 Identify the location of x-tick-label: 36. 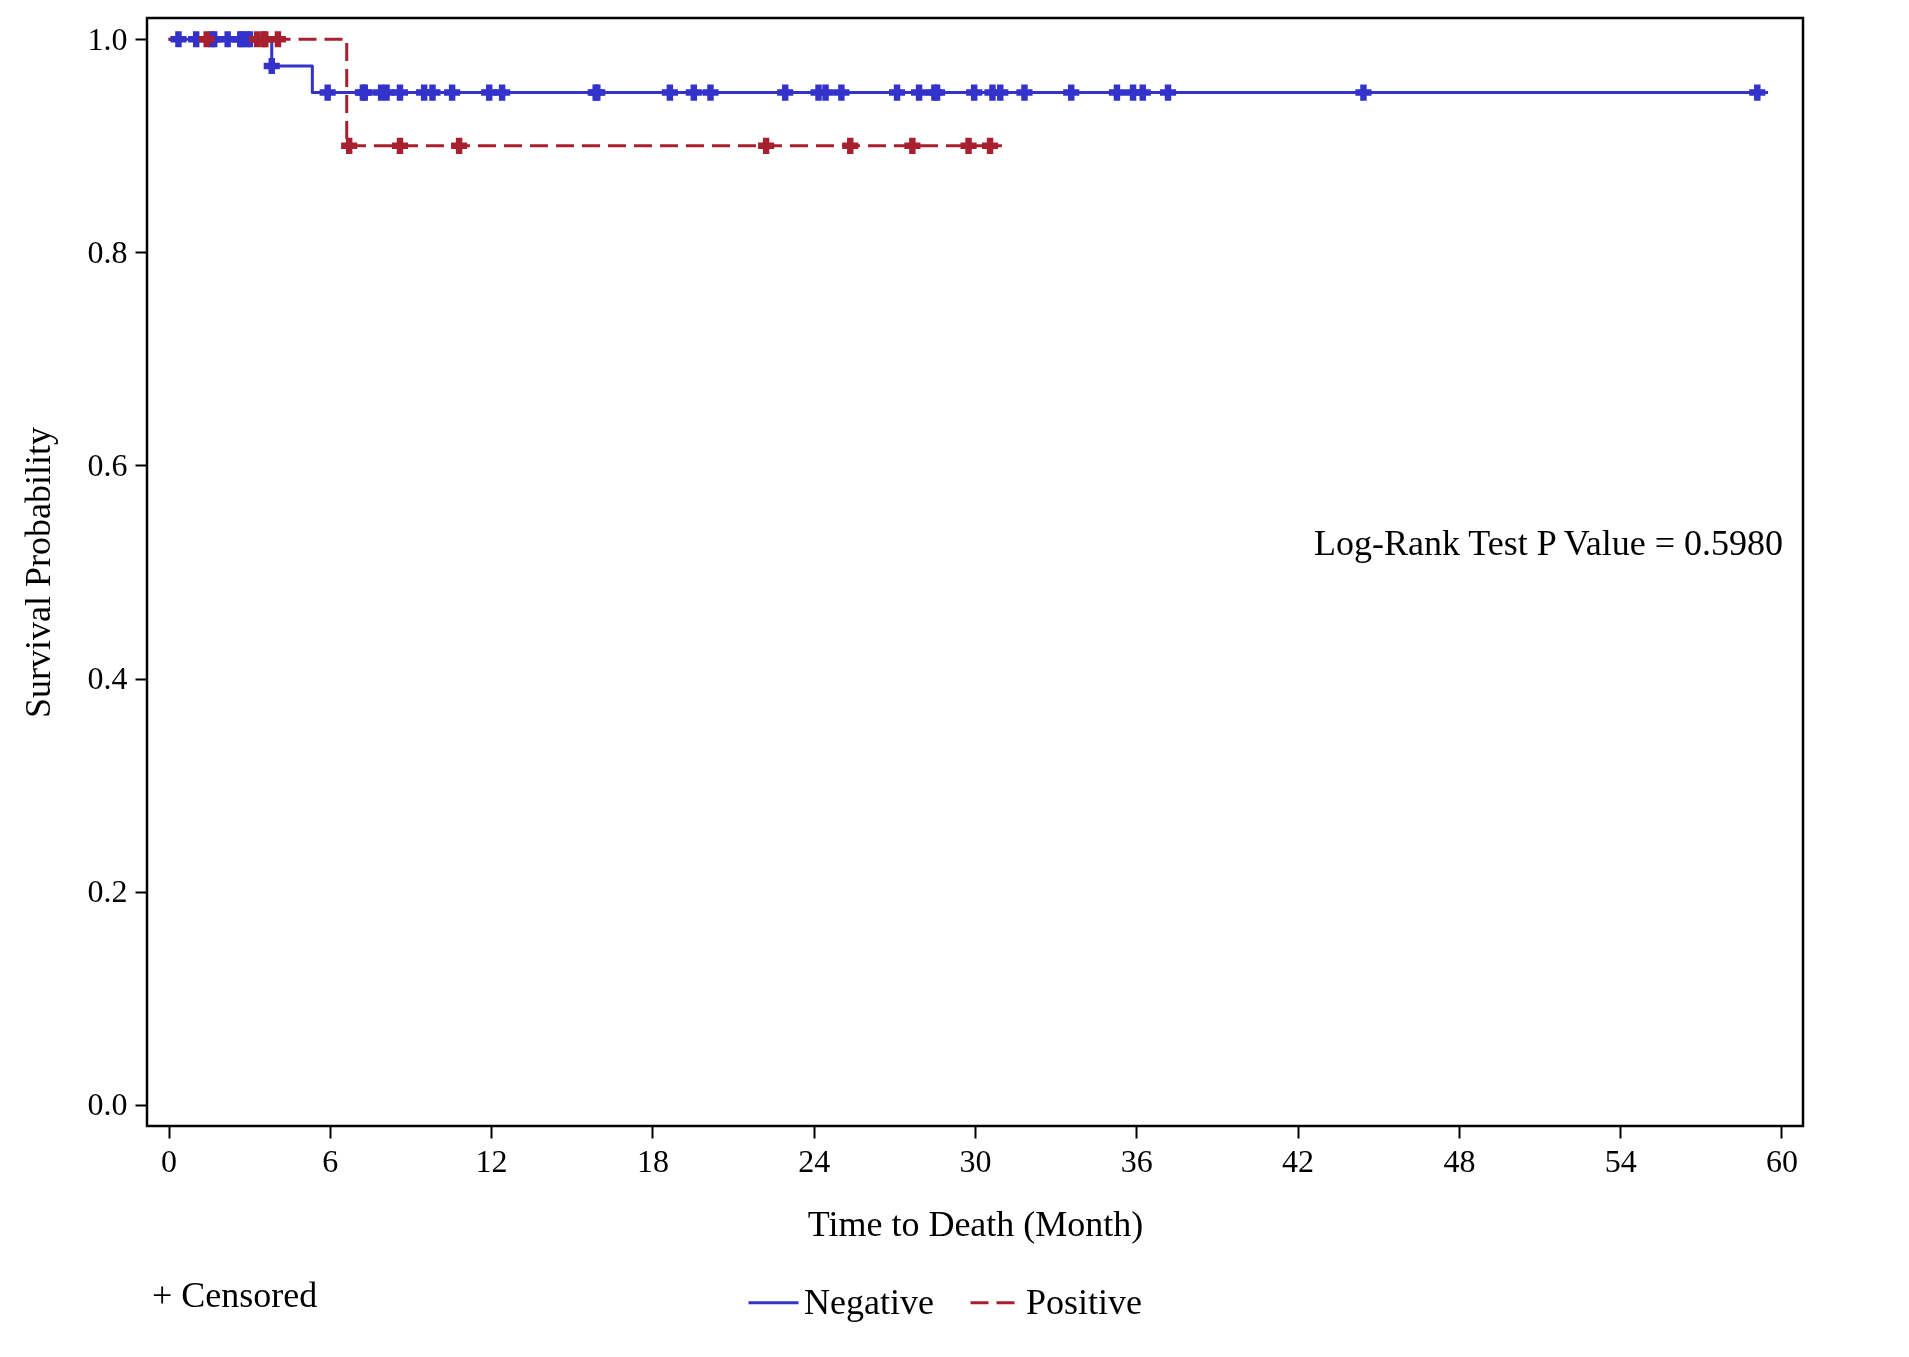
(1136, 1160).